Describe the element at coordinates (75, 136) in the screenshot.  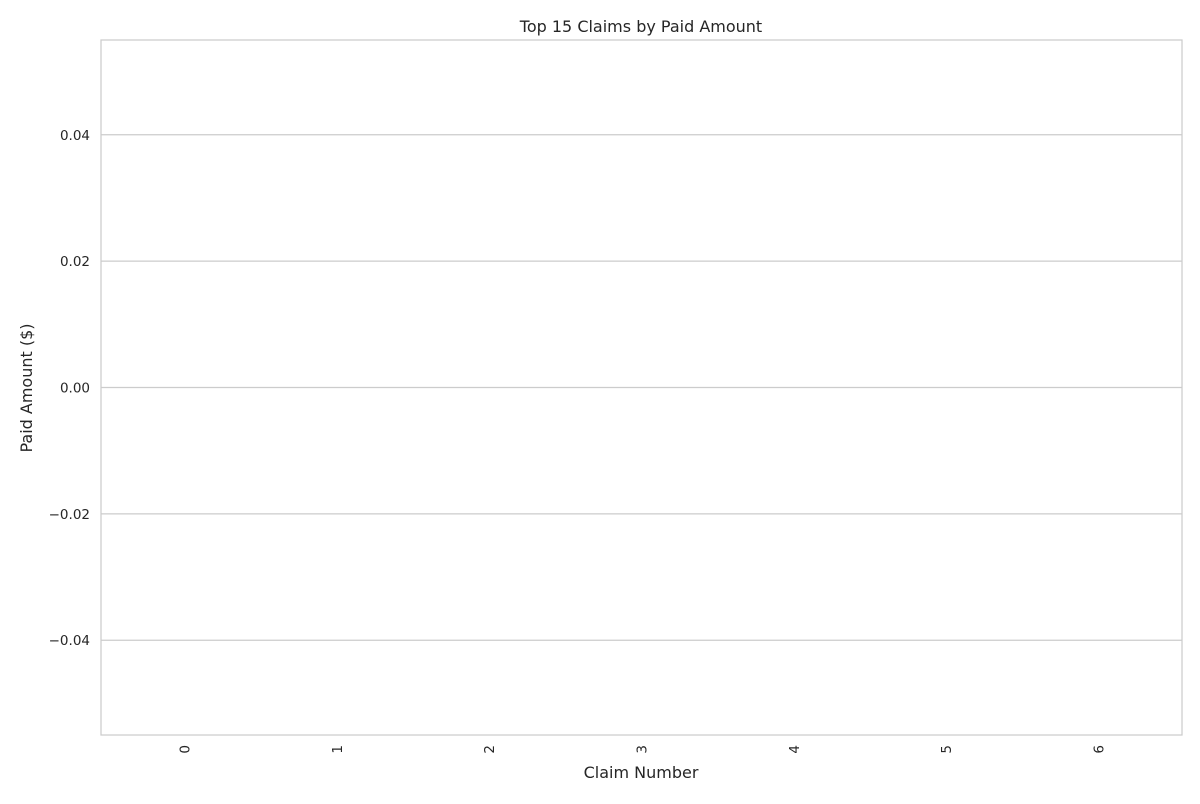
I see `y-tick-label: 0.04` at that location.